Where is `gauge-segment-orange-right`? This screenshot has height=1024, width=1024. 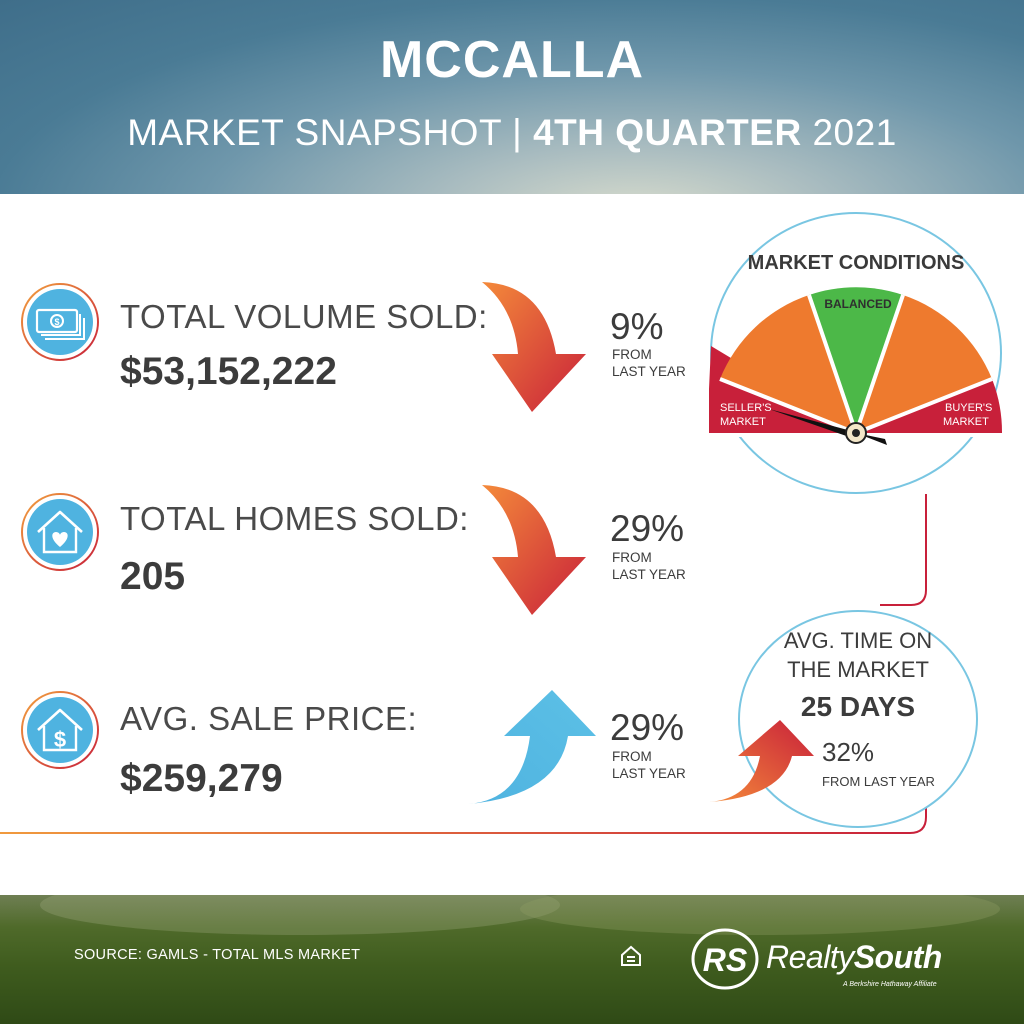 gauge-segment-orange-right is located at coordinates (924, 364).